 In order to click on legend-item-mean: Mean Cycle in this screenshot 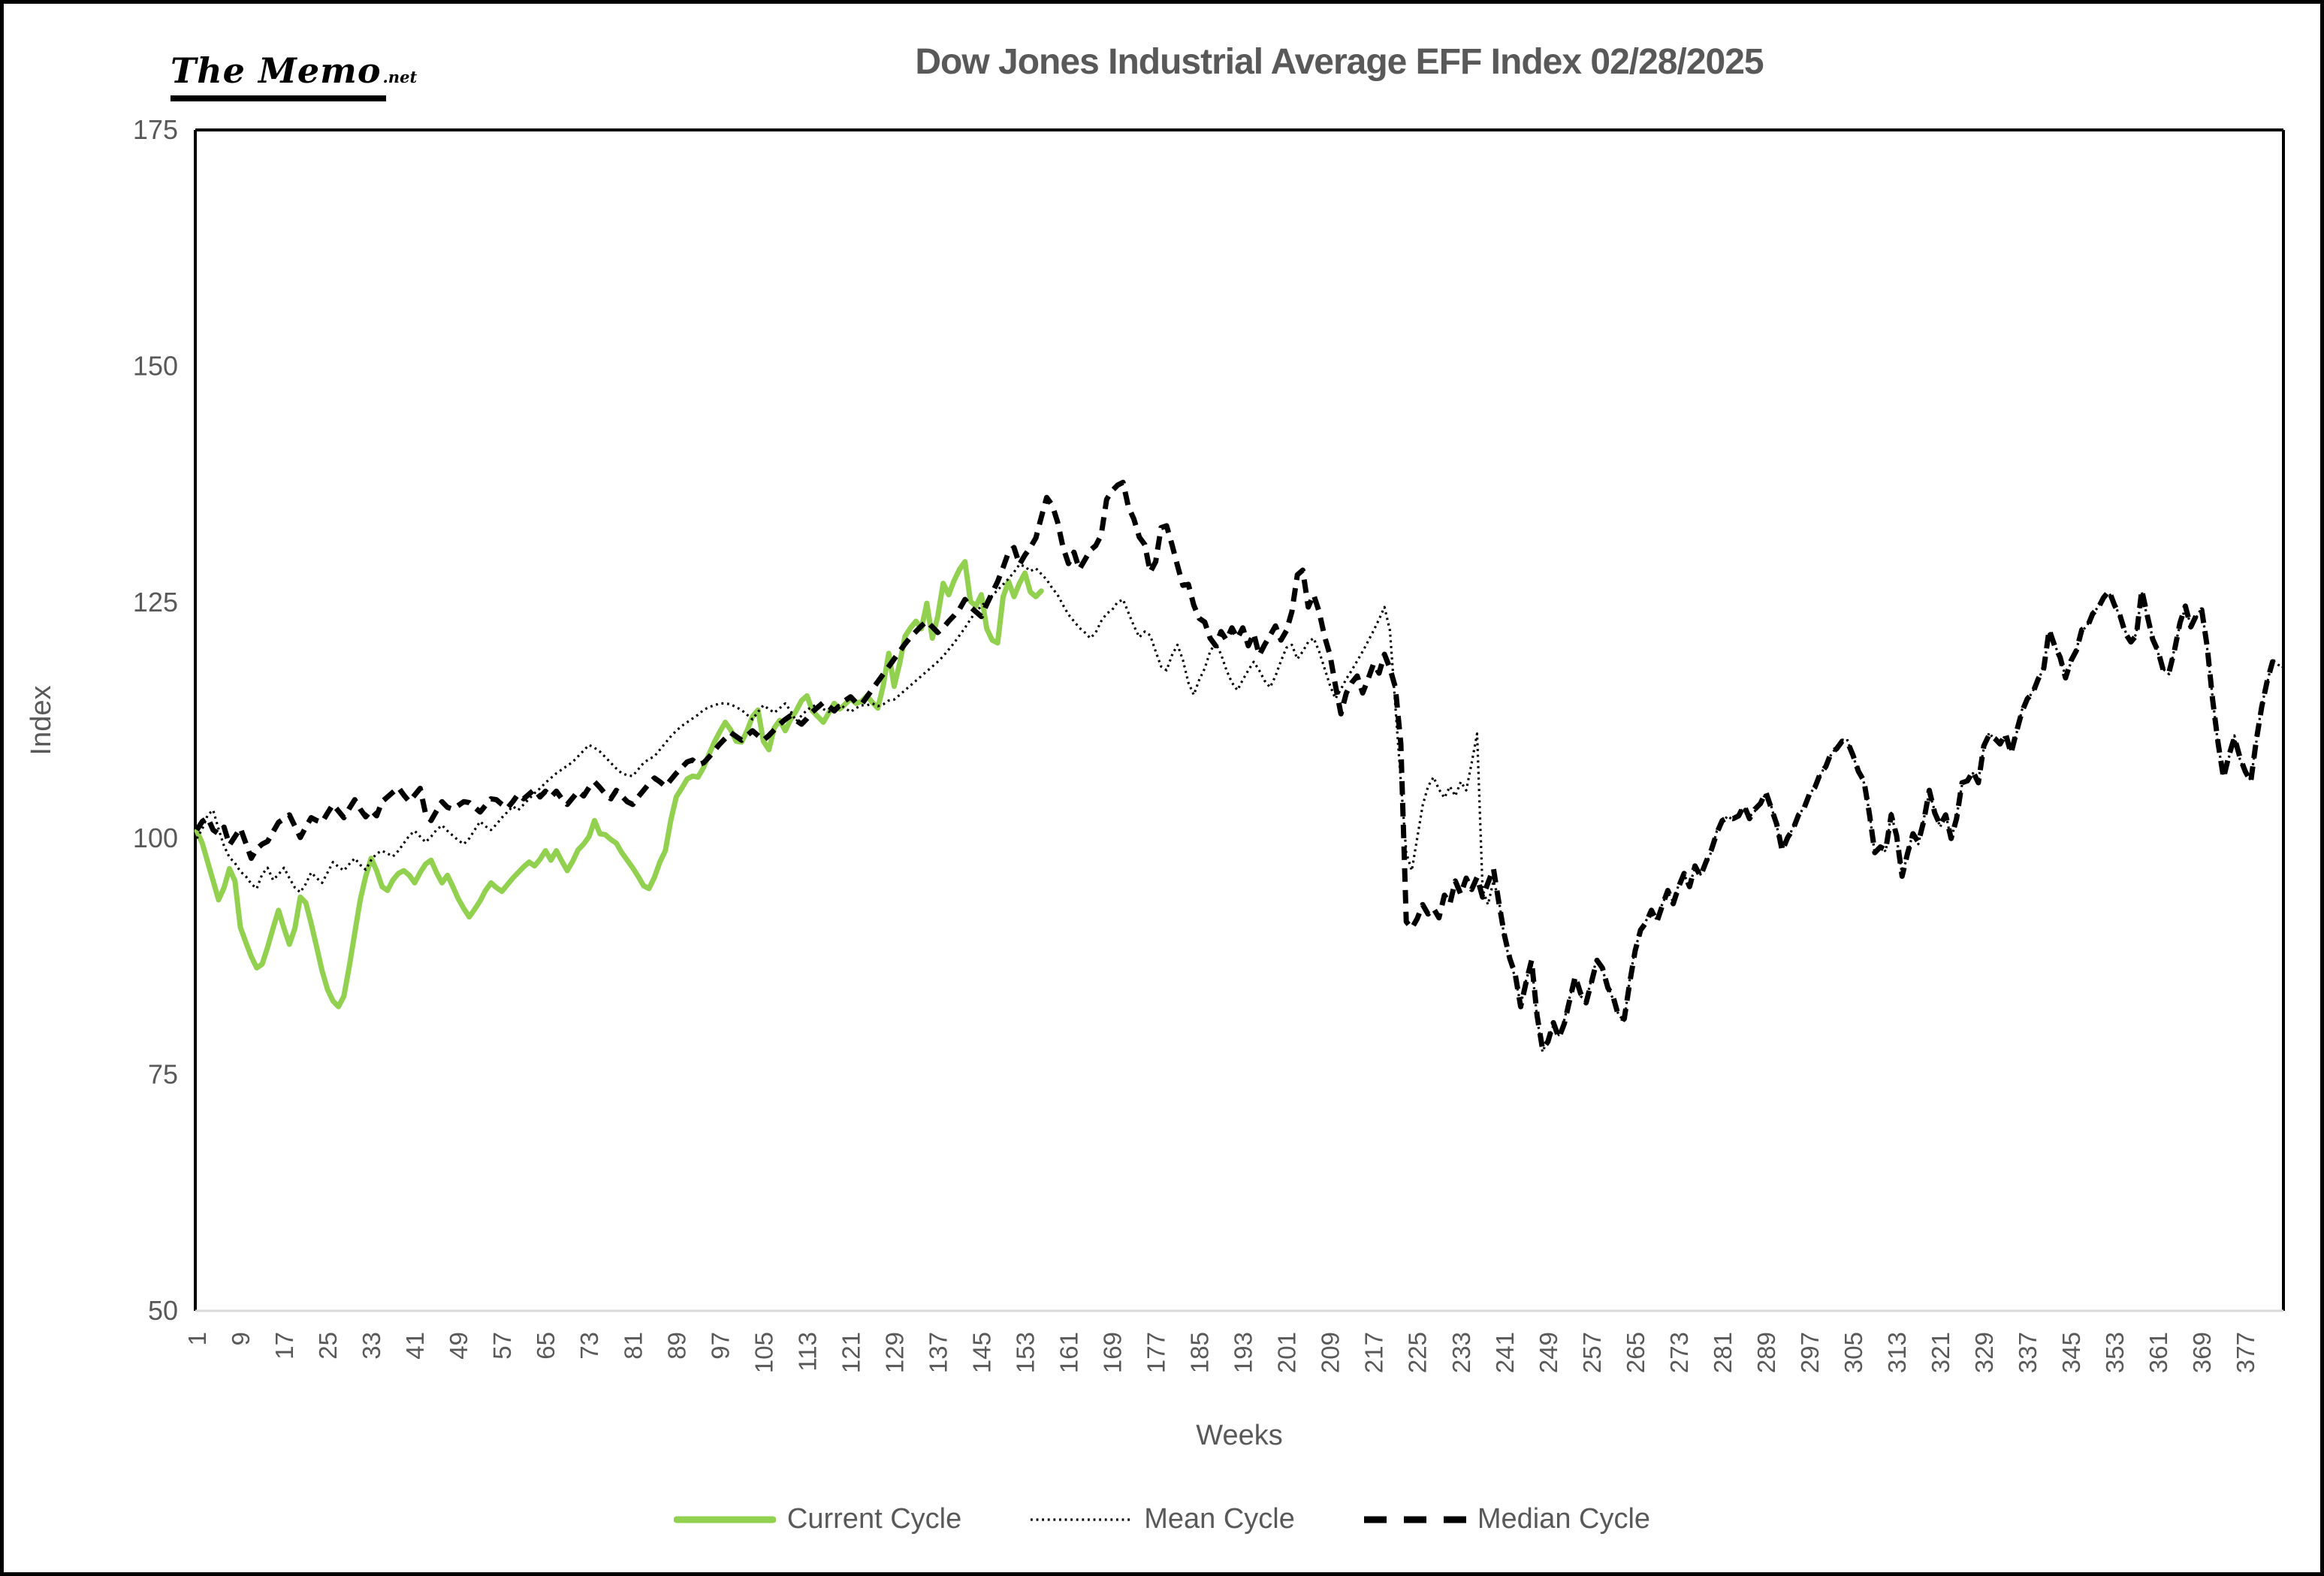, I will do `click(1163, 1519)`.